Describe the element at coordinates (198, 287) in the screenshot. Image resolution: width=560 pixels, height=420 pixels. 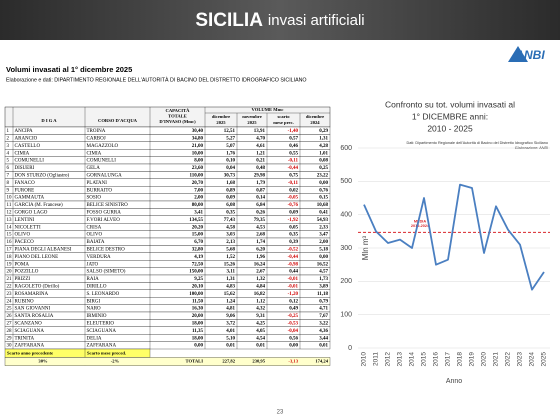
I see `table-cell: 20,10` at that location.